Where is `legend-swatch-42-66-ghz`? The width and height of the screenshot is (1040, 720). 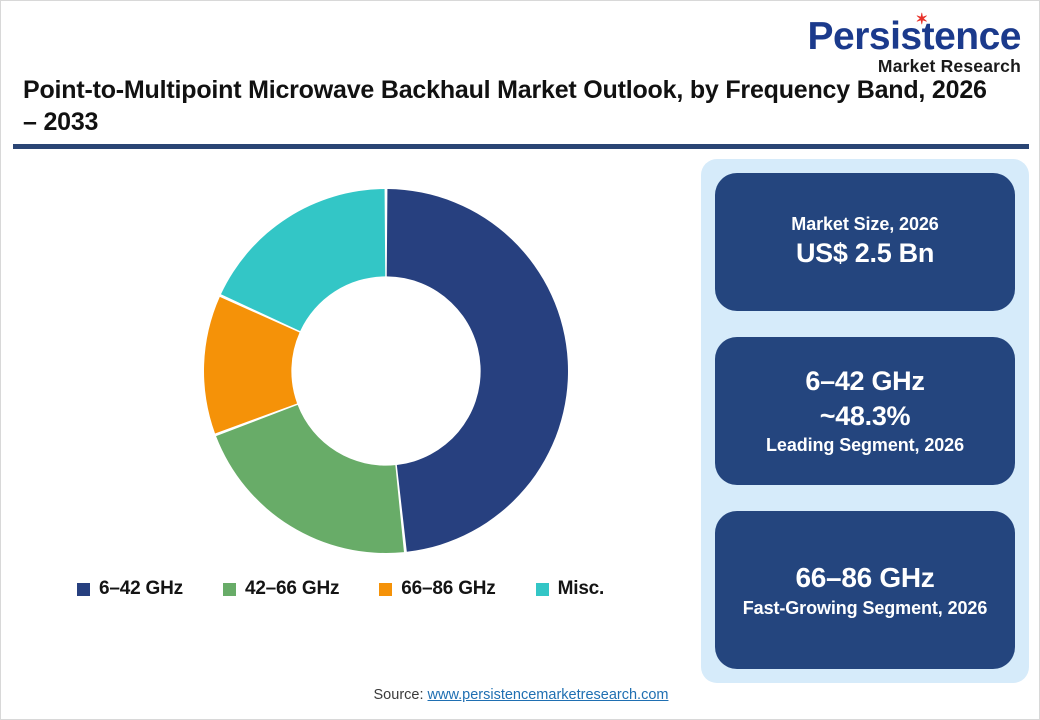
legend-swatch-42-66-ghz is located at coordinates (229, 589).